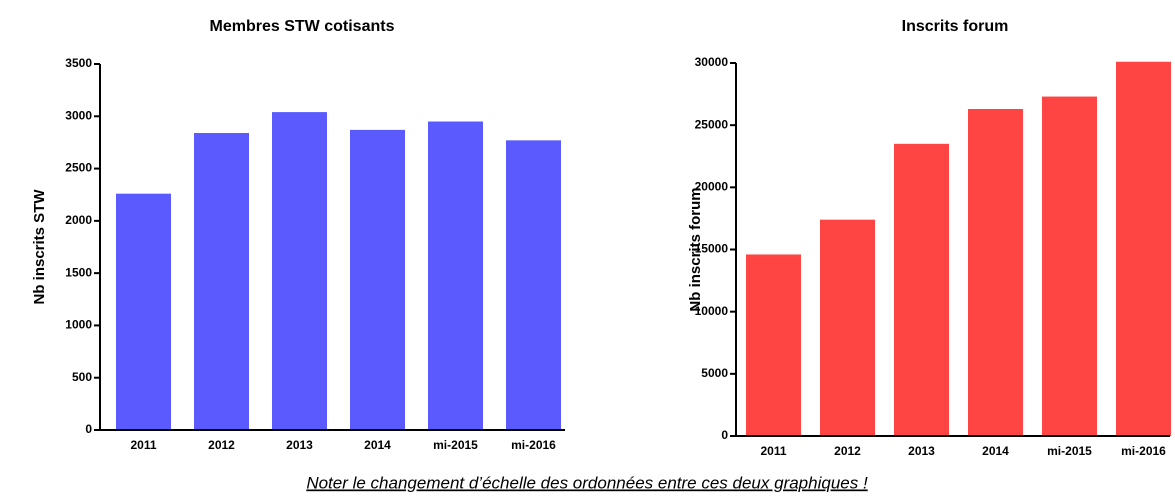  I want to click on y-tick-label: 25000, so click(712, 124).